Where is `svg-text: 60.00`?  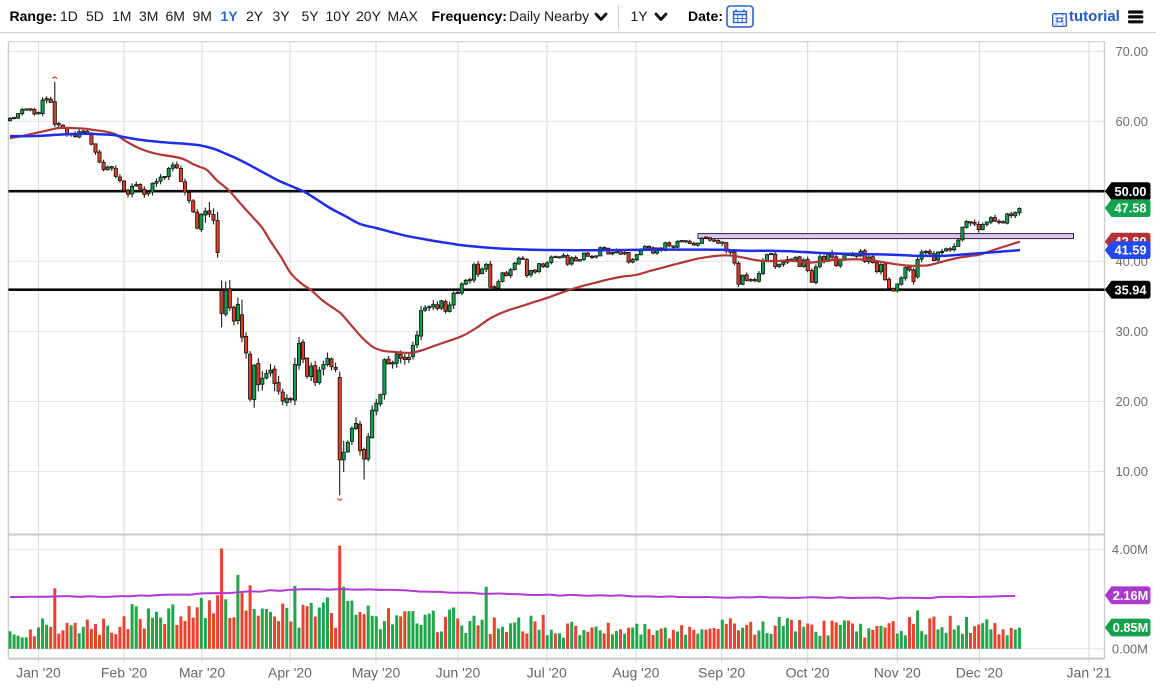
svg-text: 60.00 is located at coordinates (1131, 121).